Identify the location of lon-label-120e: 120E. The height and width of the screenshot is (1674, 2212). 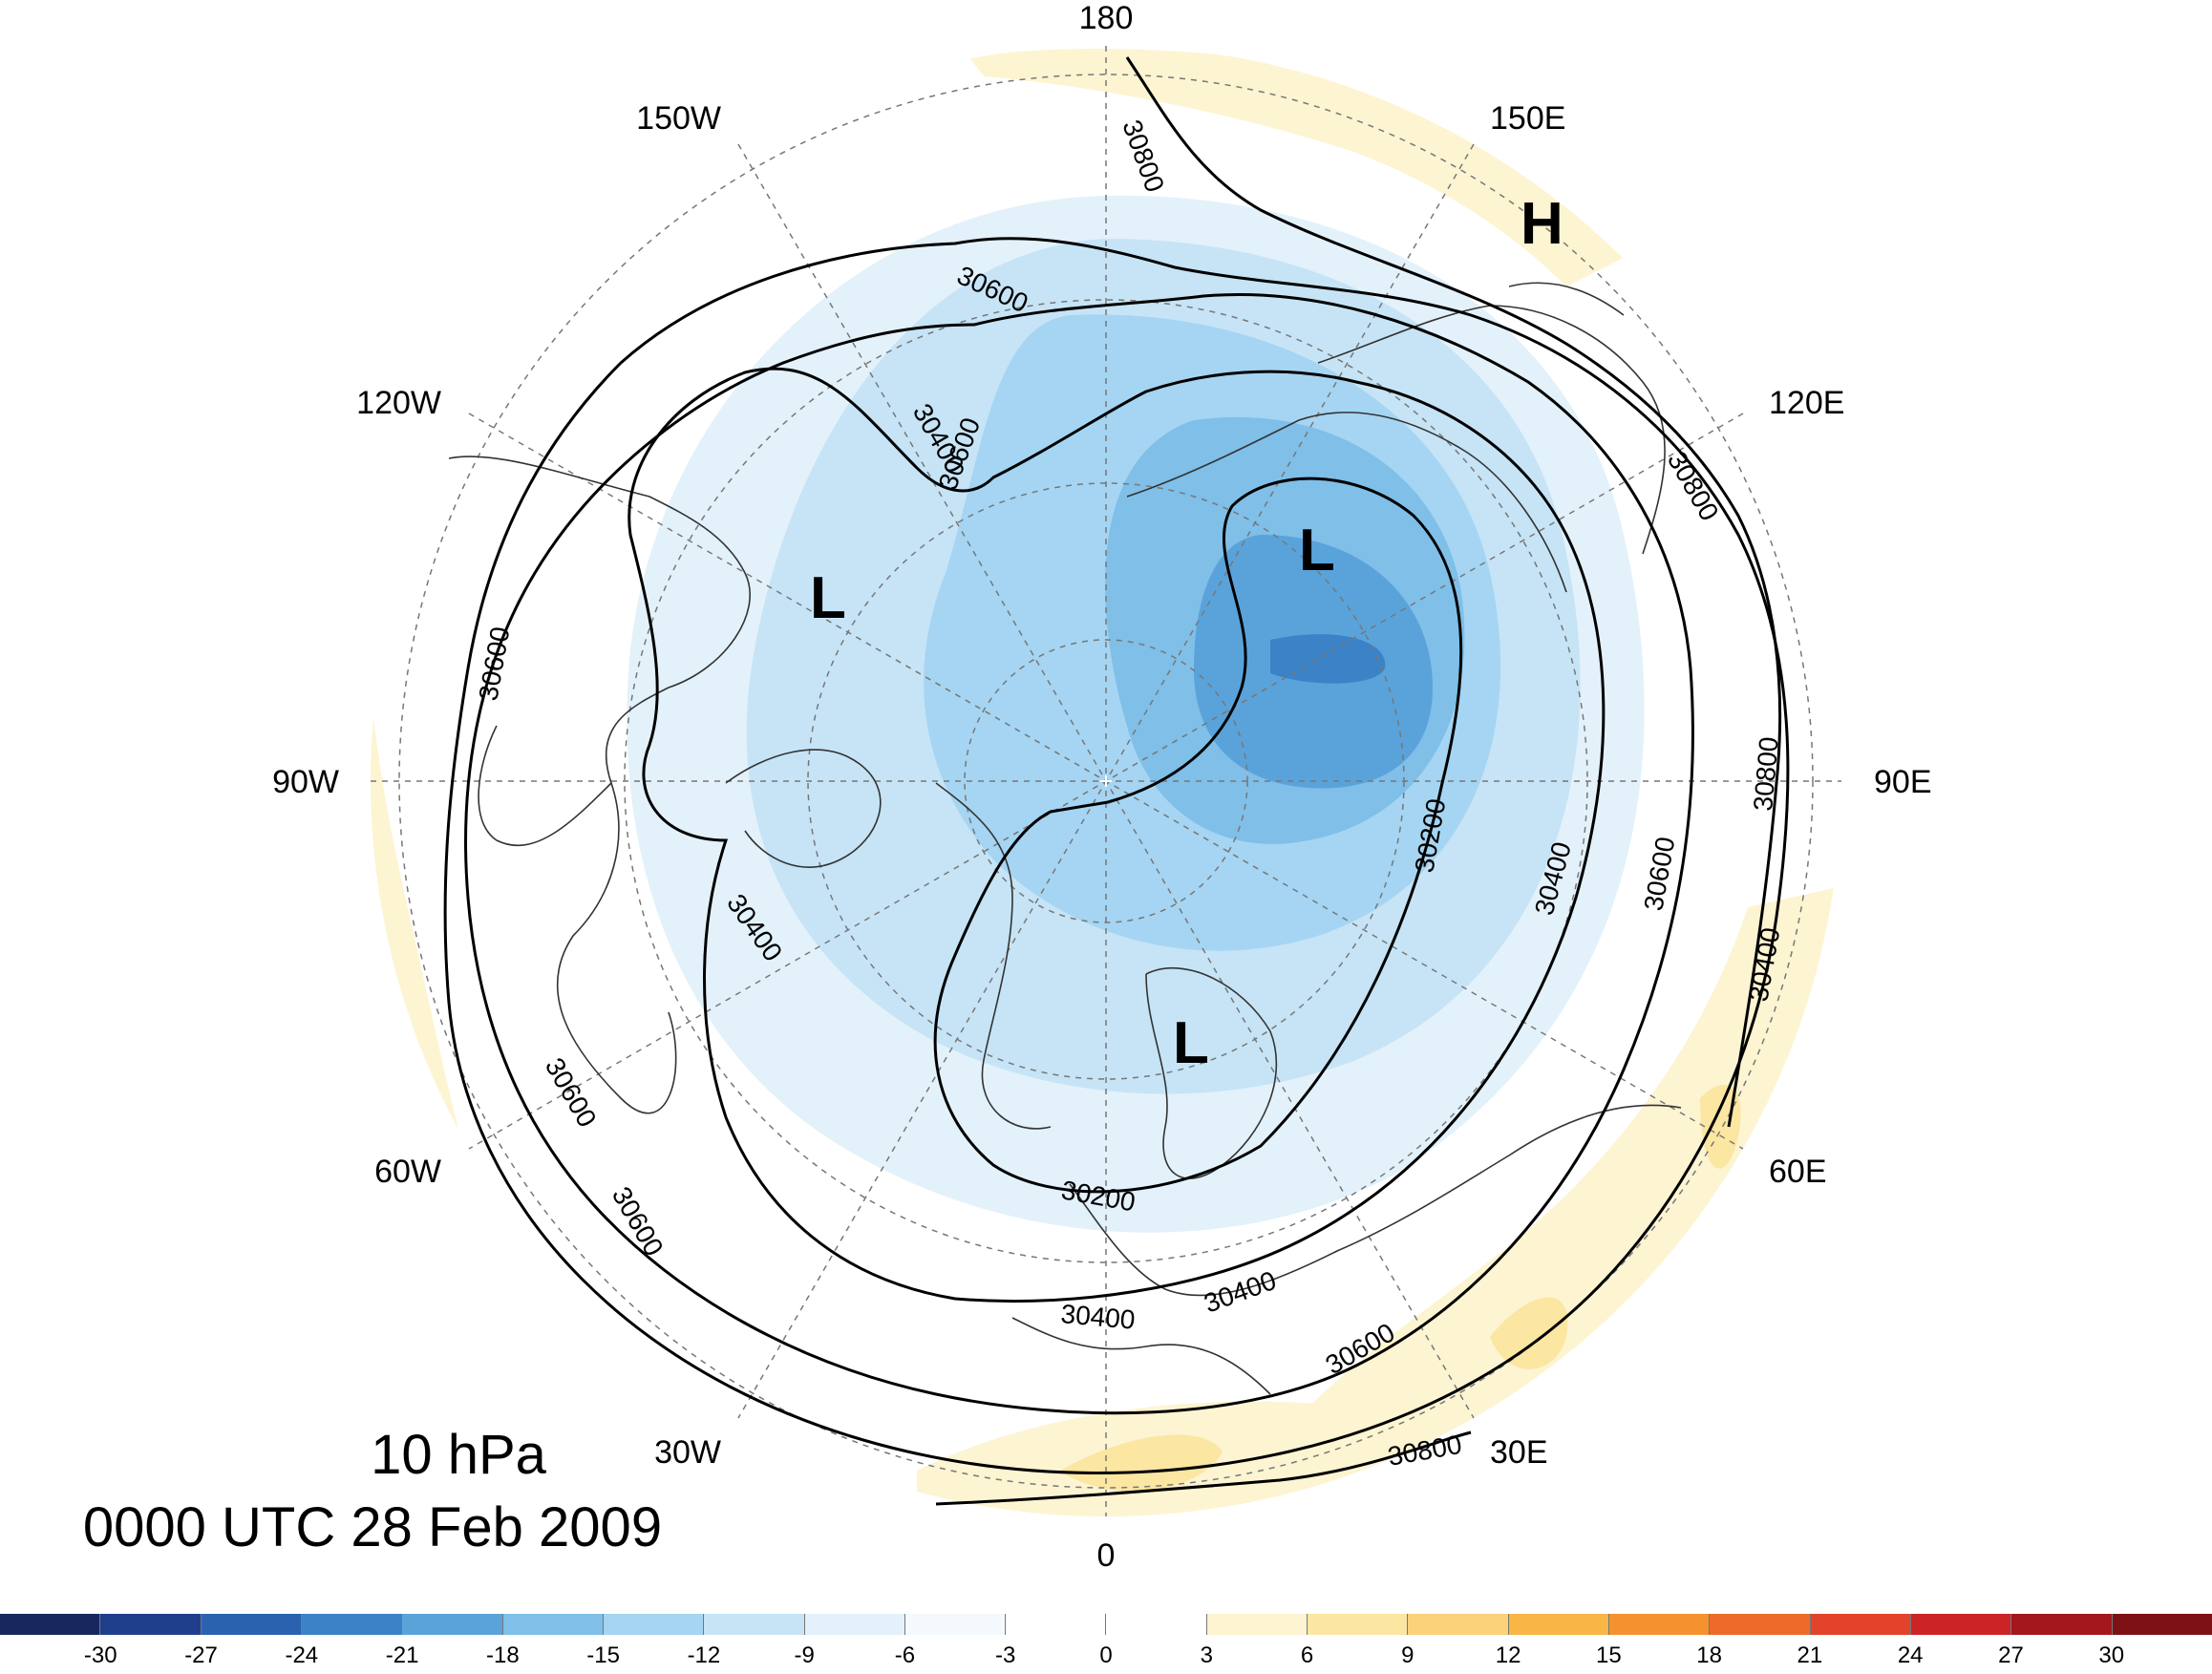
(1806, 403).